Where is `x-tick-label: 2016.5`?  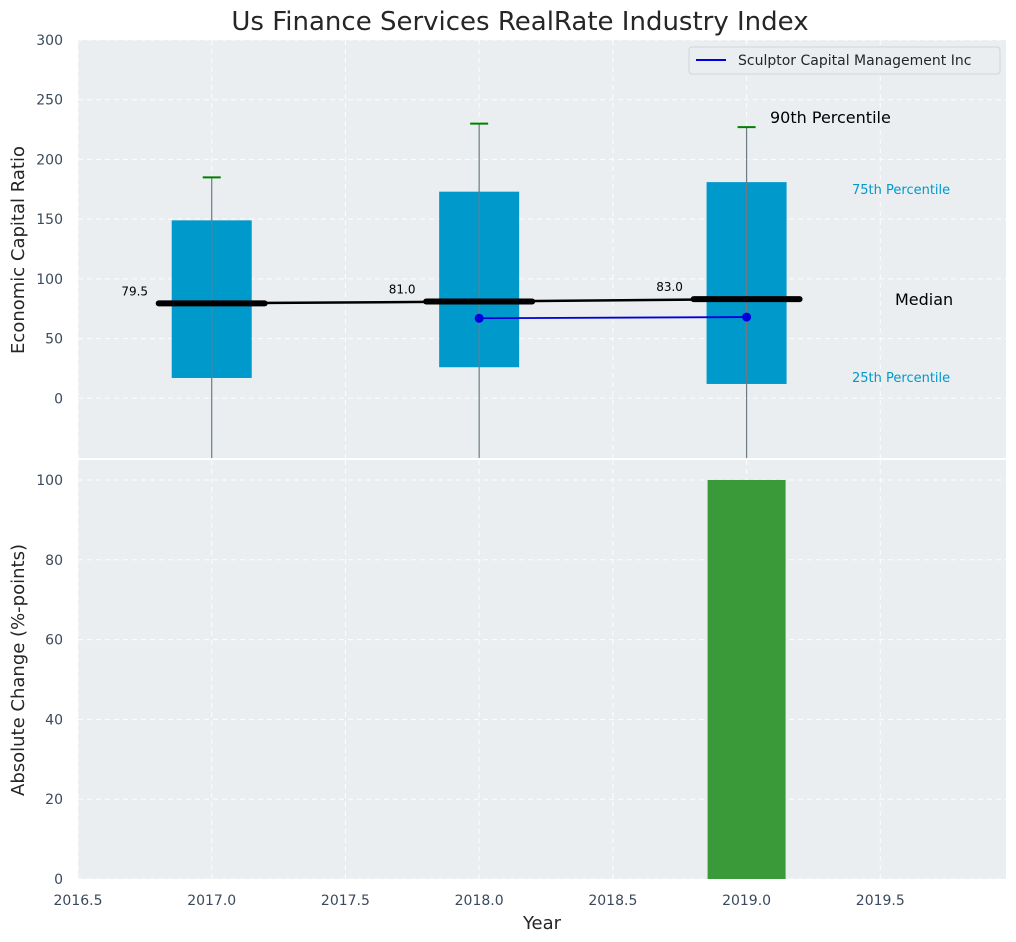 x-tick-label: 2016.5 is located at coordinates (78, 901).